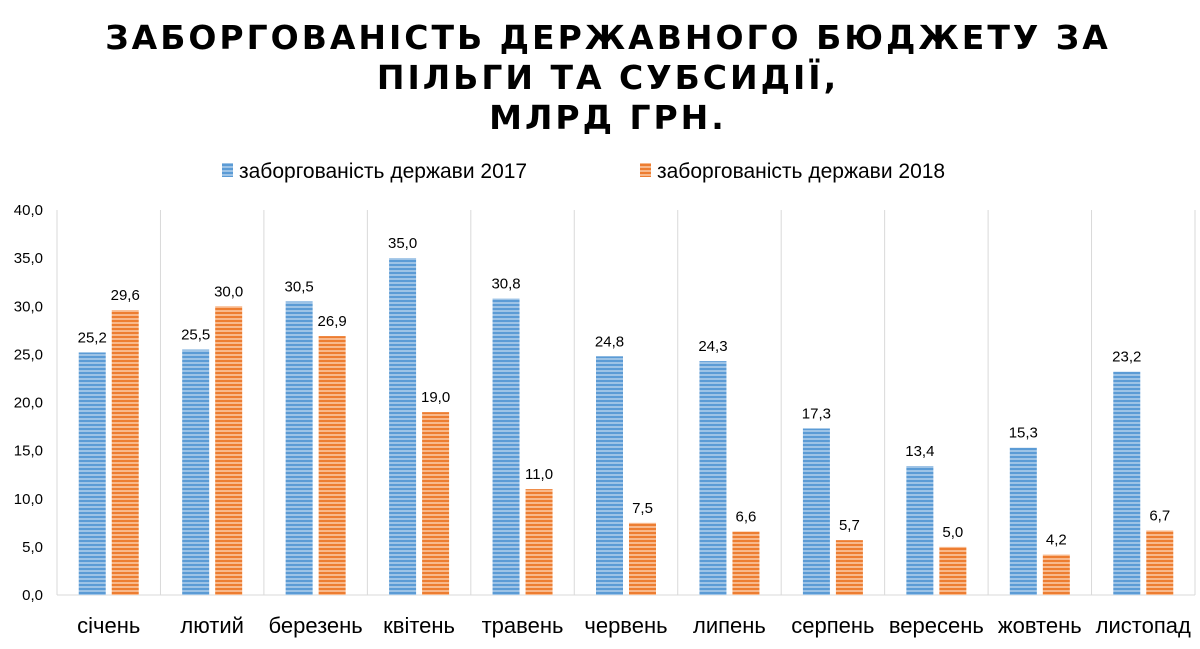 This screenshot has width=1200, height=649. What do you see at coordinates (28, 354) in the screenshot?
I see `y-tick-label: 25,0` at bounding box center [28, 354].